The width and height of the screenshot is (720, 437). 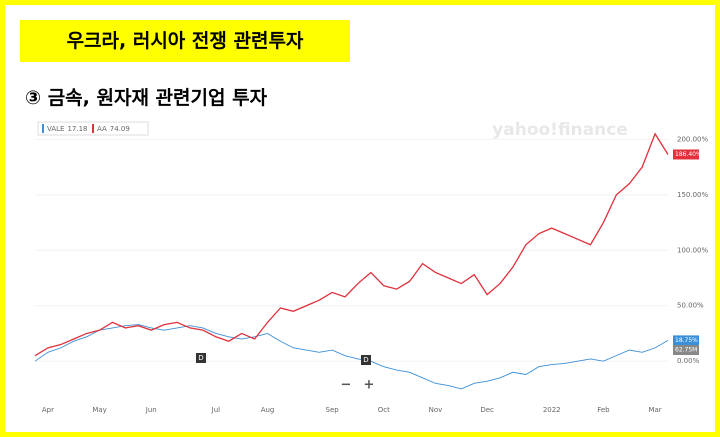 What do you see at coordinates (77, 129) in the screenshot?
I see `legend-price: 17.18` at bounding box center [77, 129].